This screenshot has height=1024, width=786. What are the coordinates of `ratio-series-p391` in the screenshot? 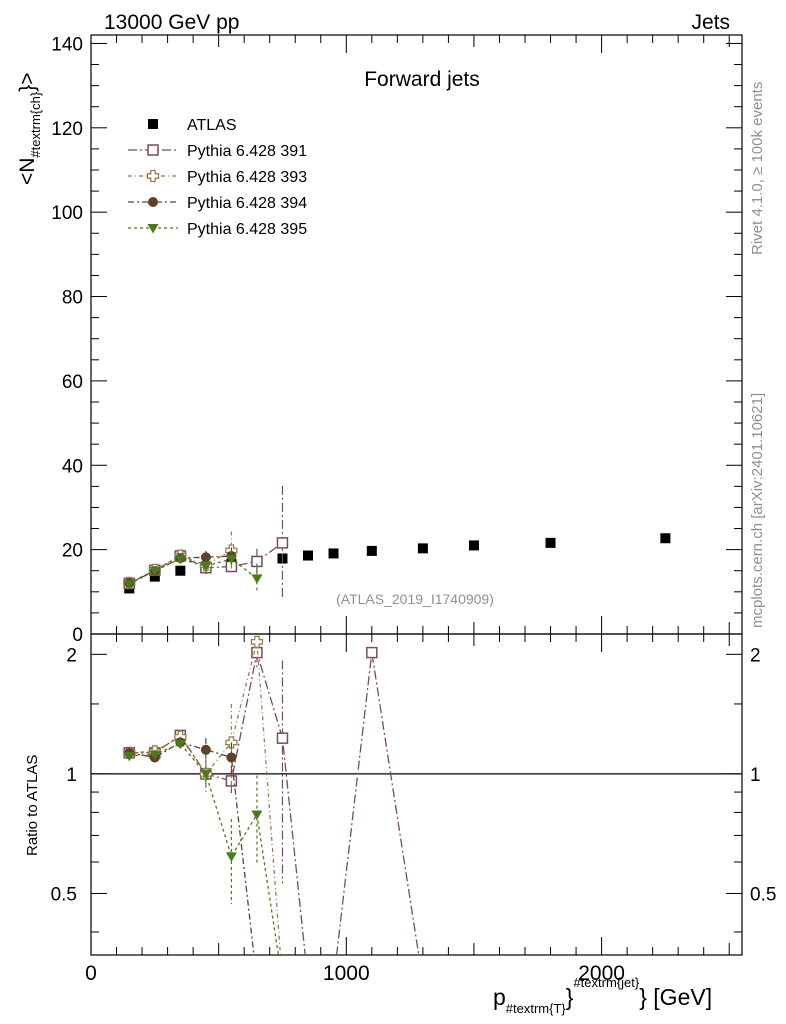 It's located at (271, 795).